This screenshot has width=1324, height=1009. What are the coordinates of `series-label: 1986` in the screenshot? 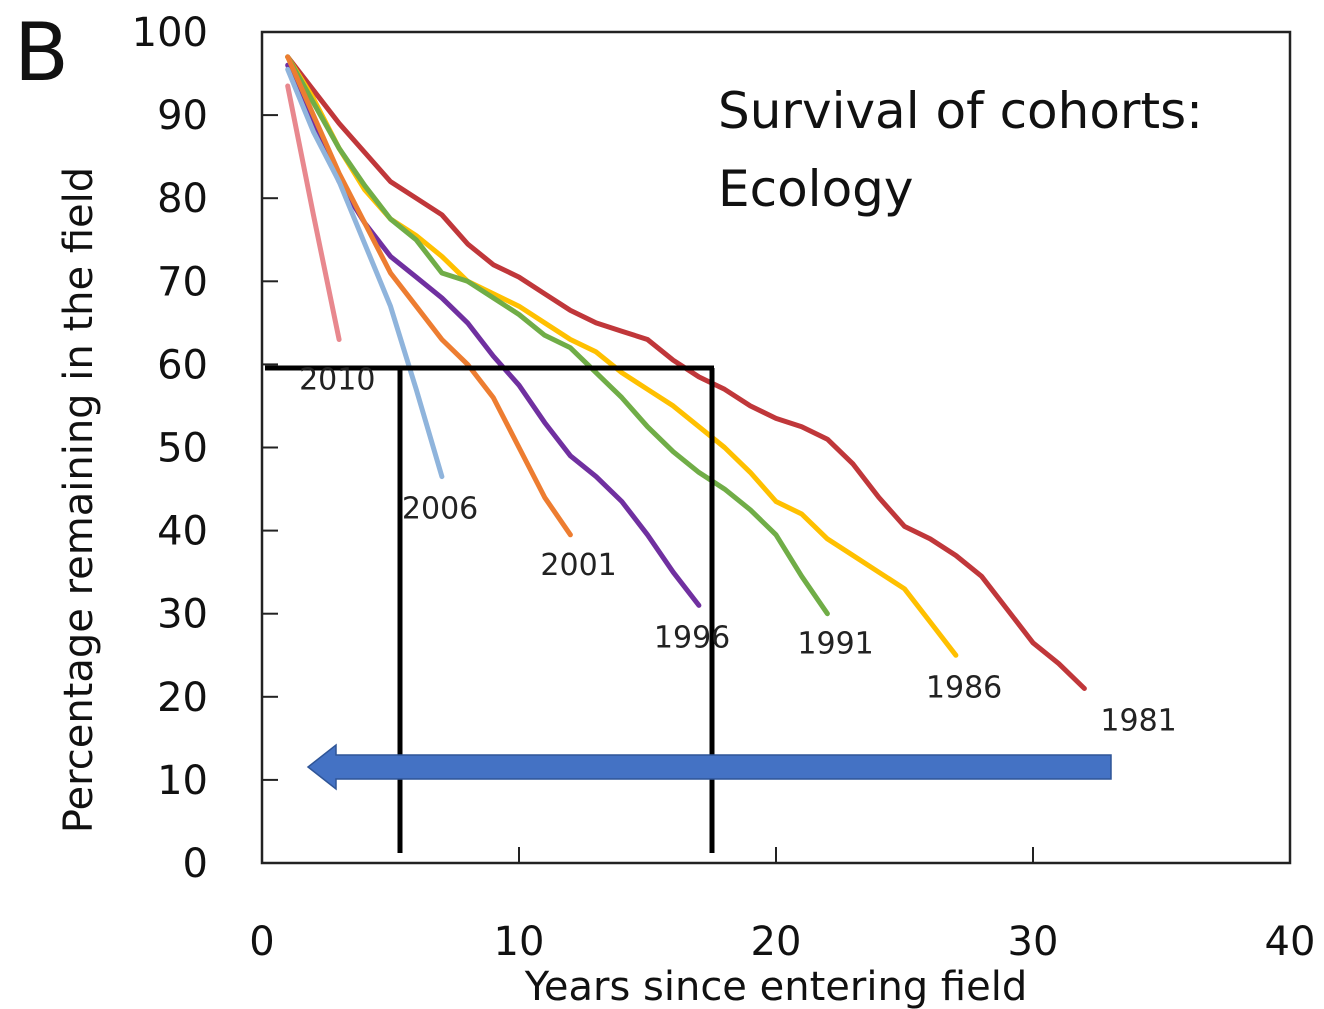 It's located at (964, 687).